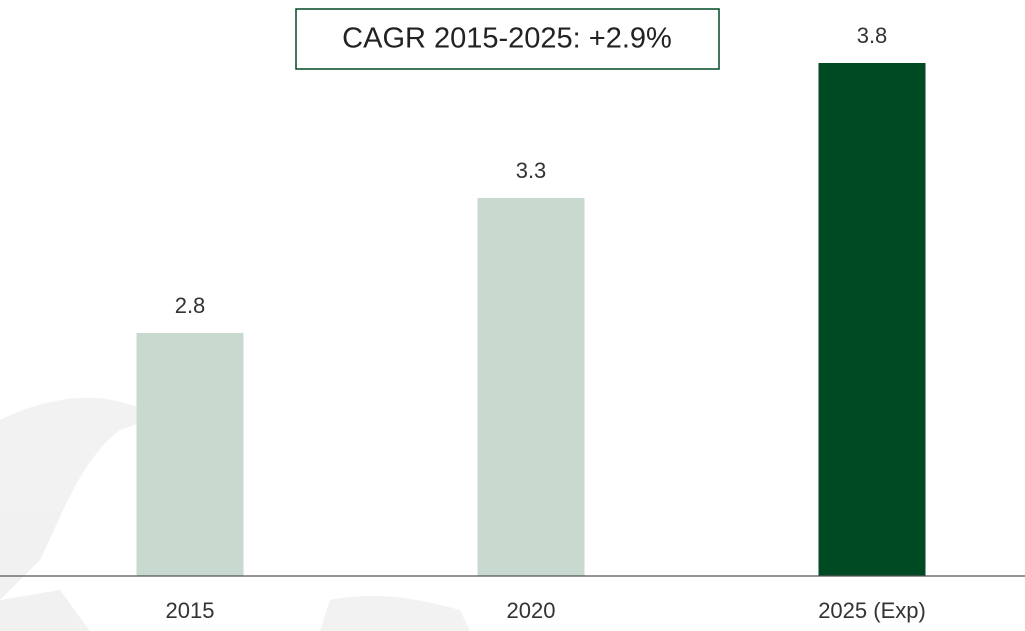  Describe the element at coordinates (190, 610) in the screenshot. I see `x-tick-label: 2015` at that location.